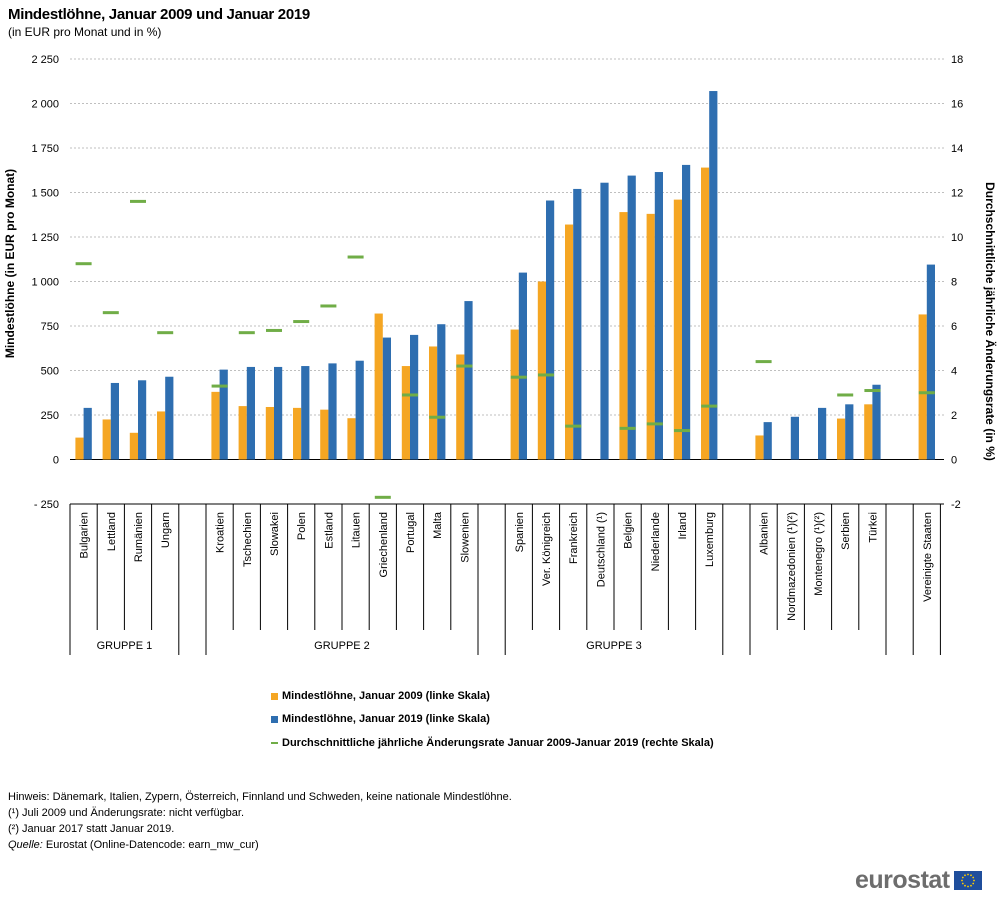 The width and height of the screenshot is (1005, 905). Describe the element at coordinates (25, 845) in the screenshot. I see `source-label: Quelle:` at that location.